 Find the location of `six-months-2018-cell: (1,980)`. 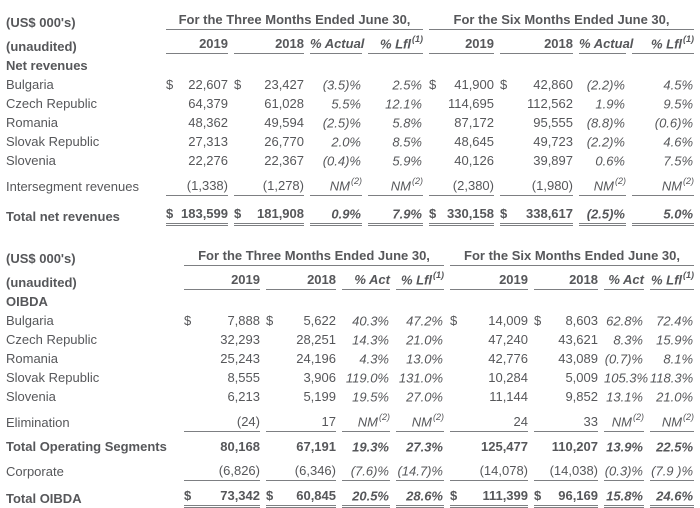

six-months-2018-cell: (1,980) is located at coordinates (536, 182).